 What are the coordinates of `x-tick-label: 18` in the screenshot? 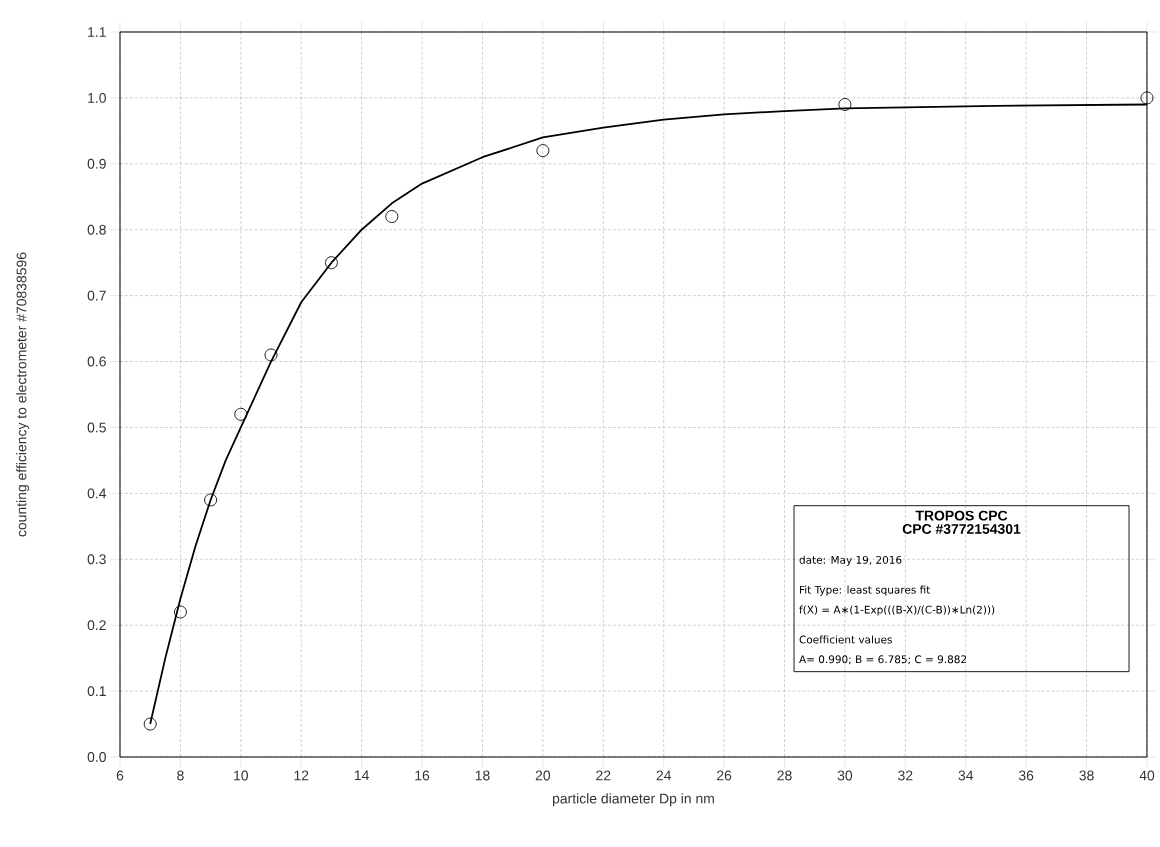 It's located at (482, 775).